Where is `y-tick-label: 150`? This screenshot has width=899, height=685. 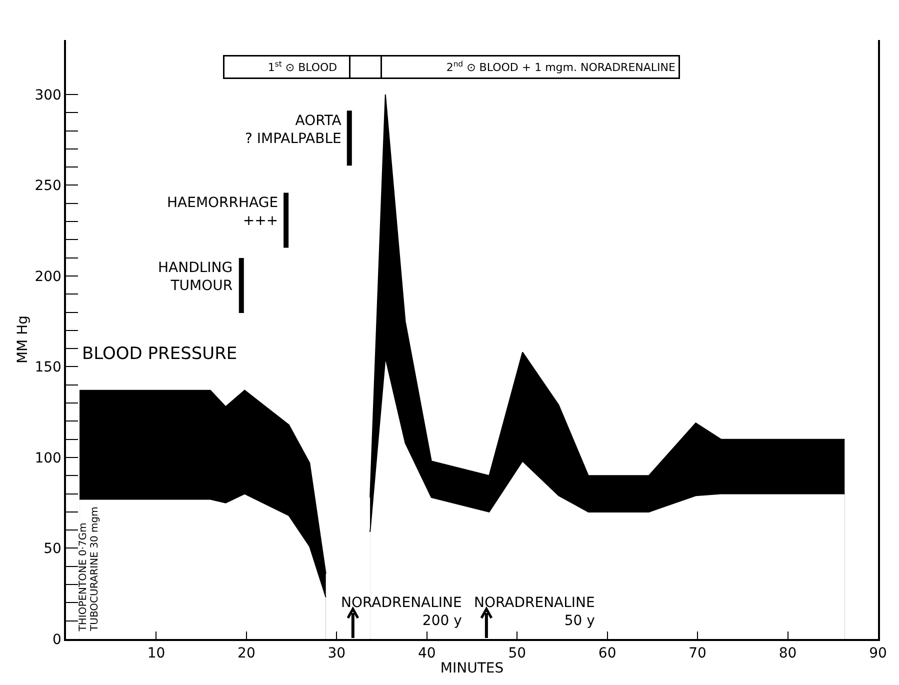
y-tick-label: 150 is located at coordinates (48, 368).